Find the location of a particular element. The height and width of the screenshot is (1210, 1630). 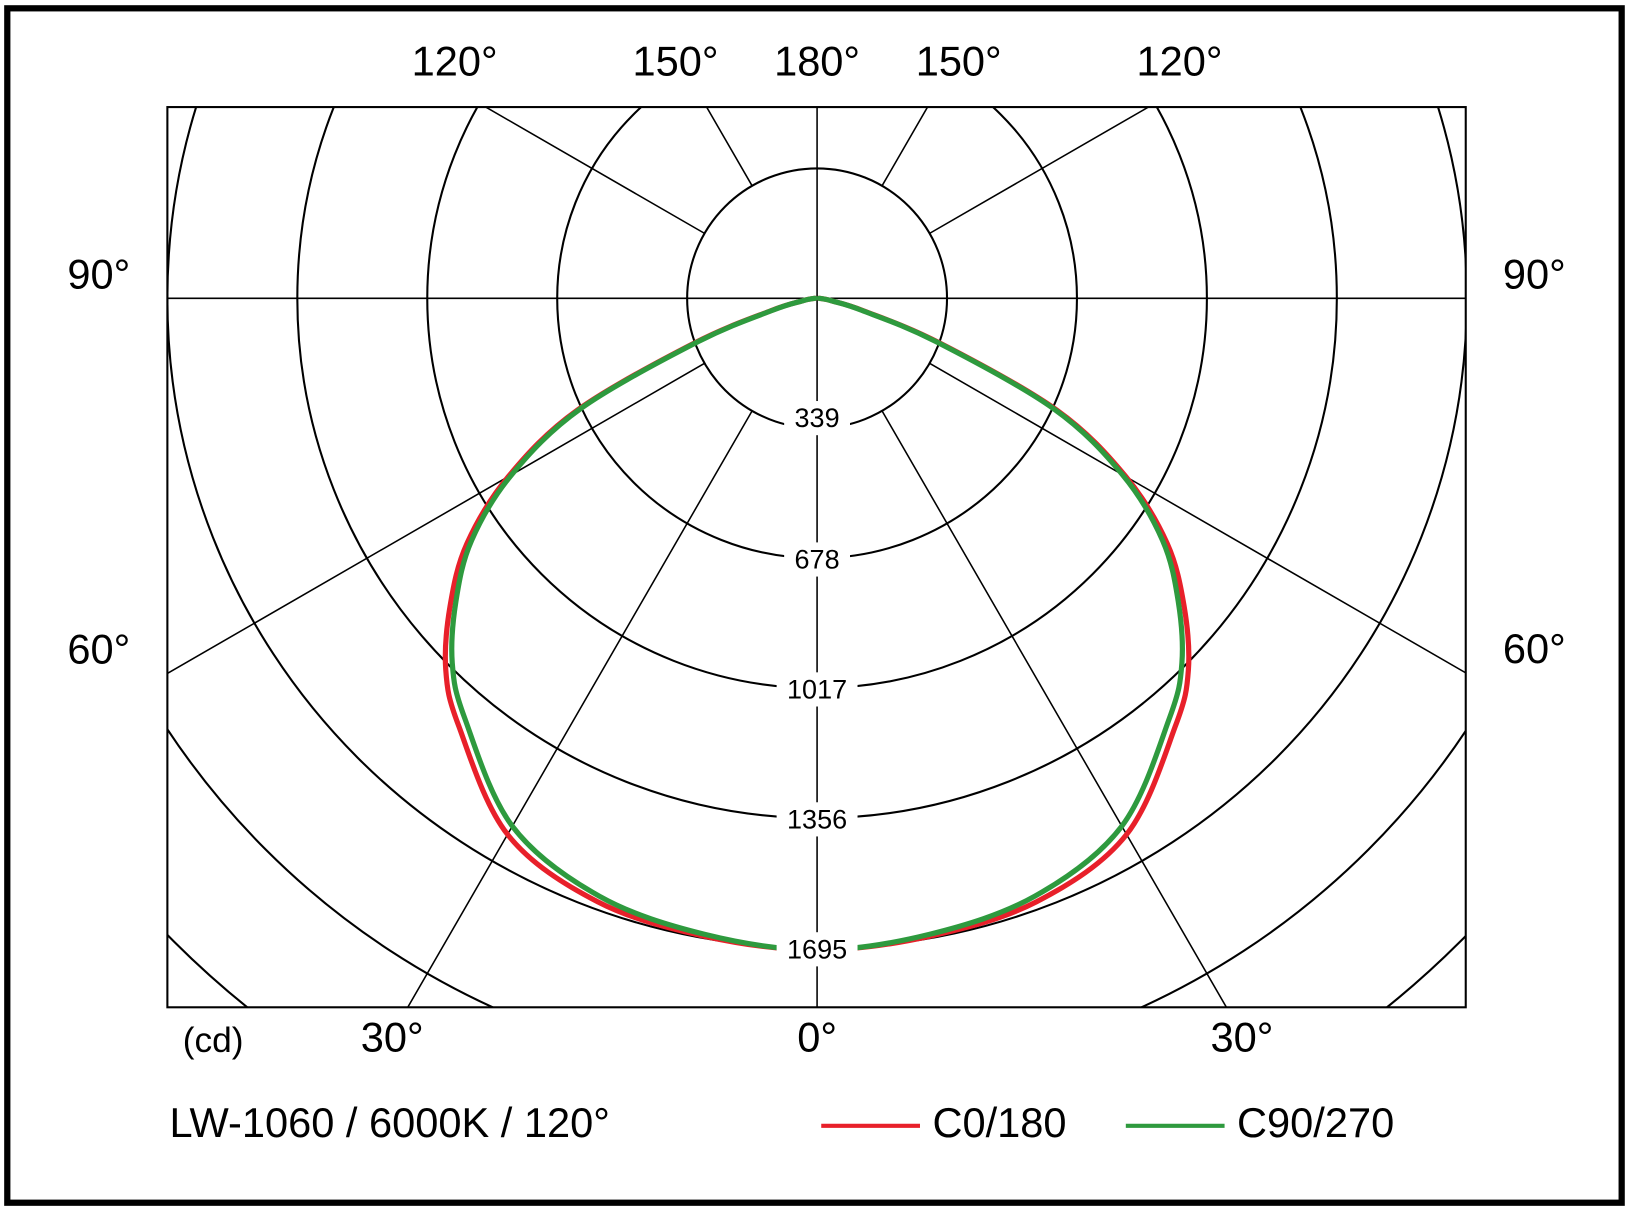

angle-label: 180° is located at coordinates (817, 60).